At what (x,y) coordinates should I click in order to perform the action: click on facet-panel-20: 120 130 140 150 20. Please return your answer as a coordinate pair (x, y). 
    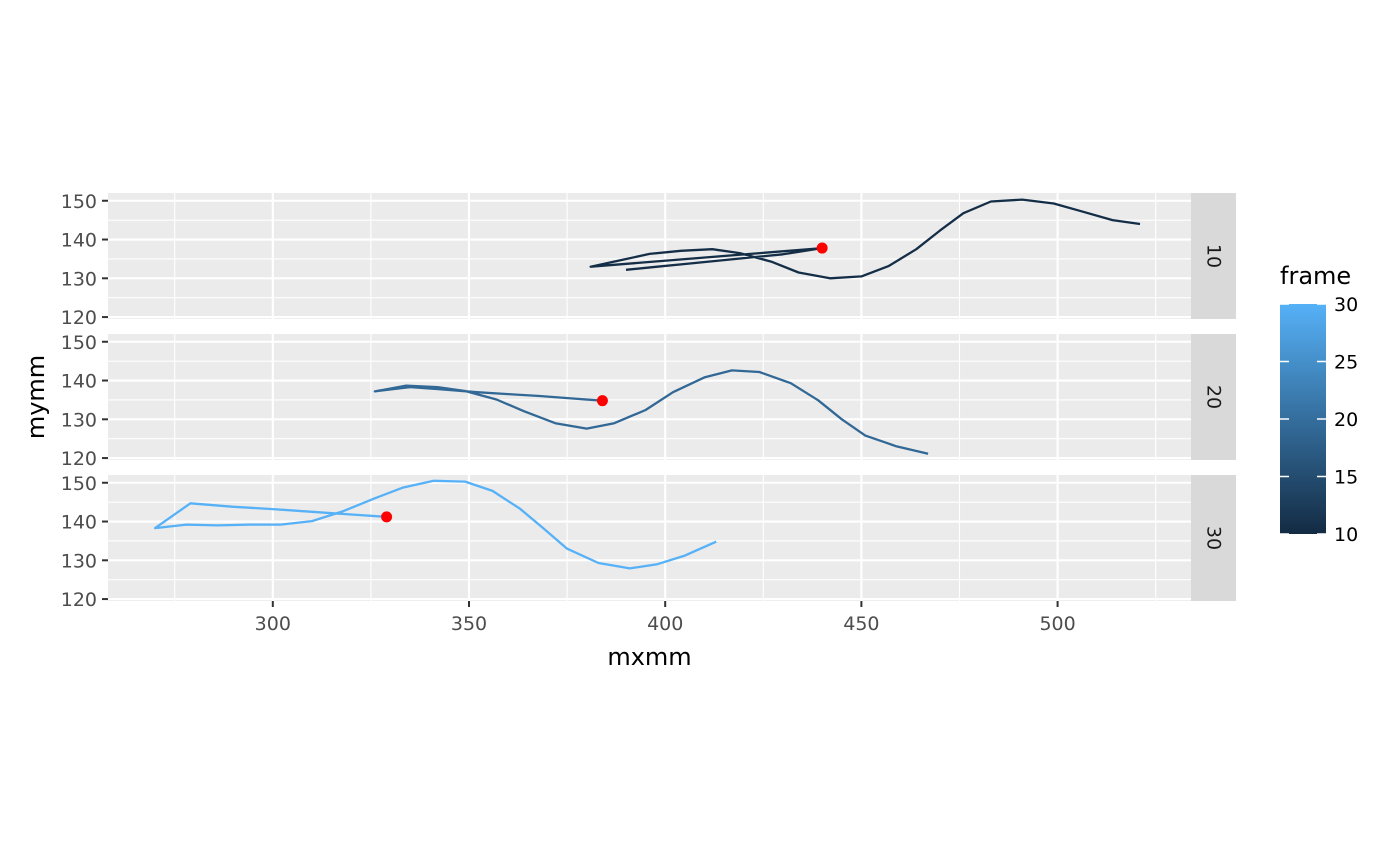
    Looking at the image, I should click on (648, 401).